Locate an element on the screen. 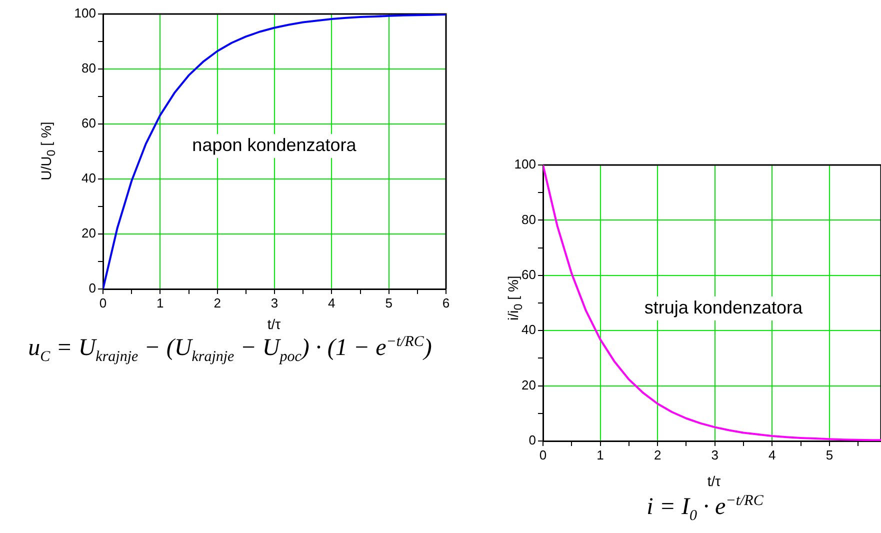  text: i = I$_{0}$ · e$^{−t/RC}$ is located at coordinates (705, 509).